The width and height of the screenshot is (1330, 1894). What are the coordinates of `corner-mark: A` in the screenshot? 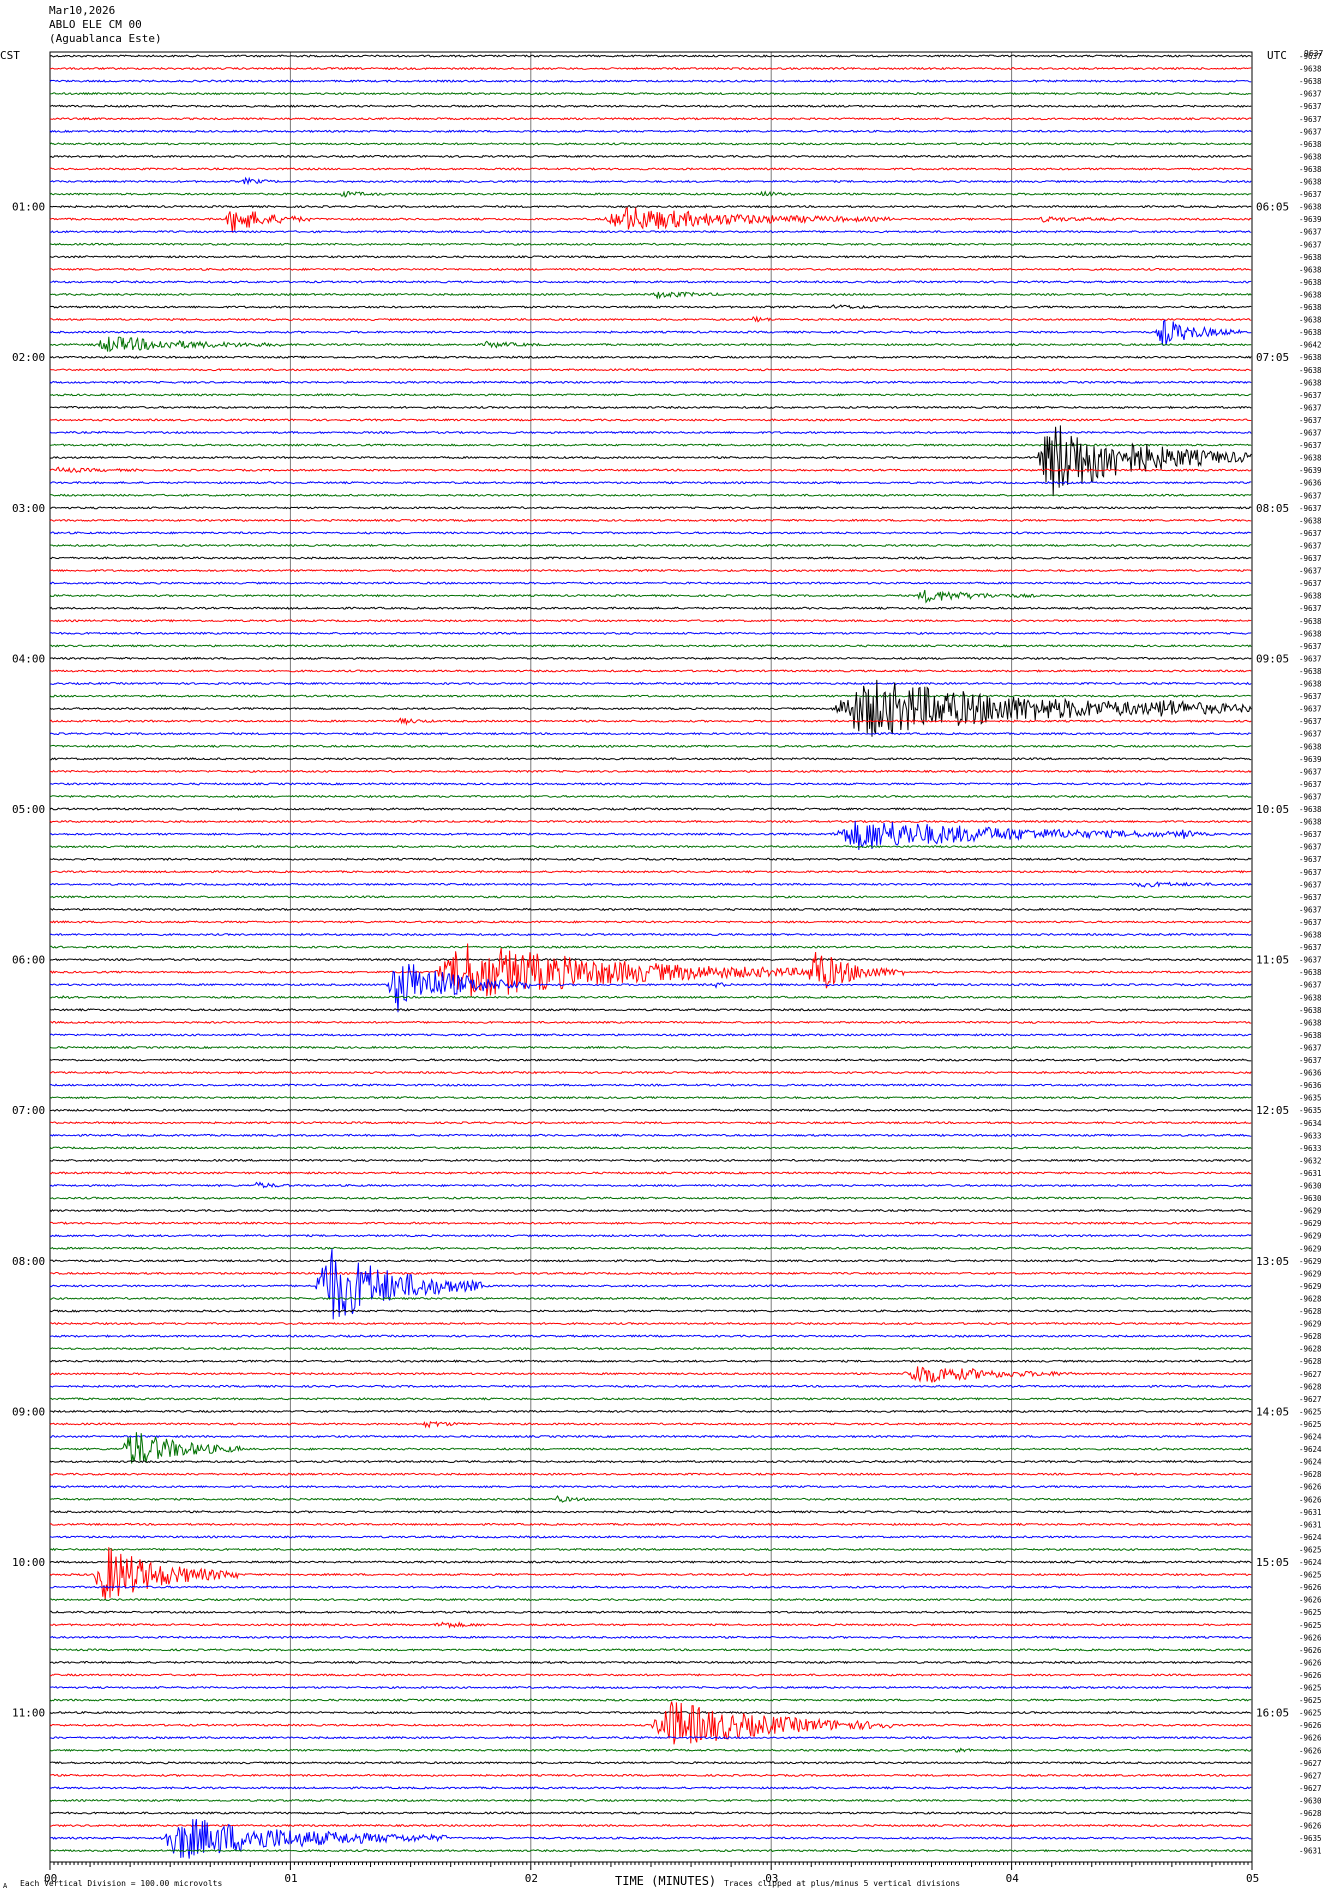 It's located at (5, 1886).